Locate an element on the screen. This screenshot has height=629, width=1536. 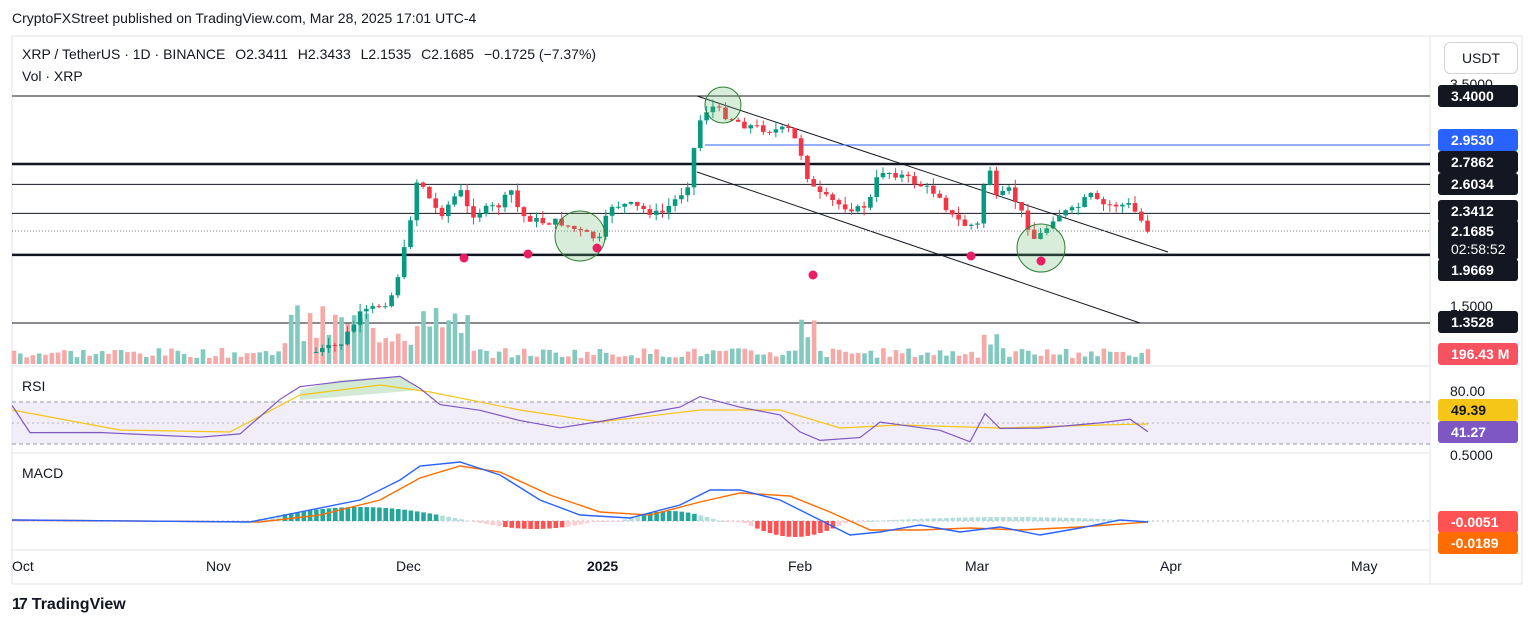
signal-label-box is located at coordinates (1478, 543).